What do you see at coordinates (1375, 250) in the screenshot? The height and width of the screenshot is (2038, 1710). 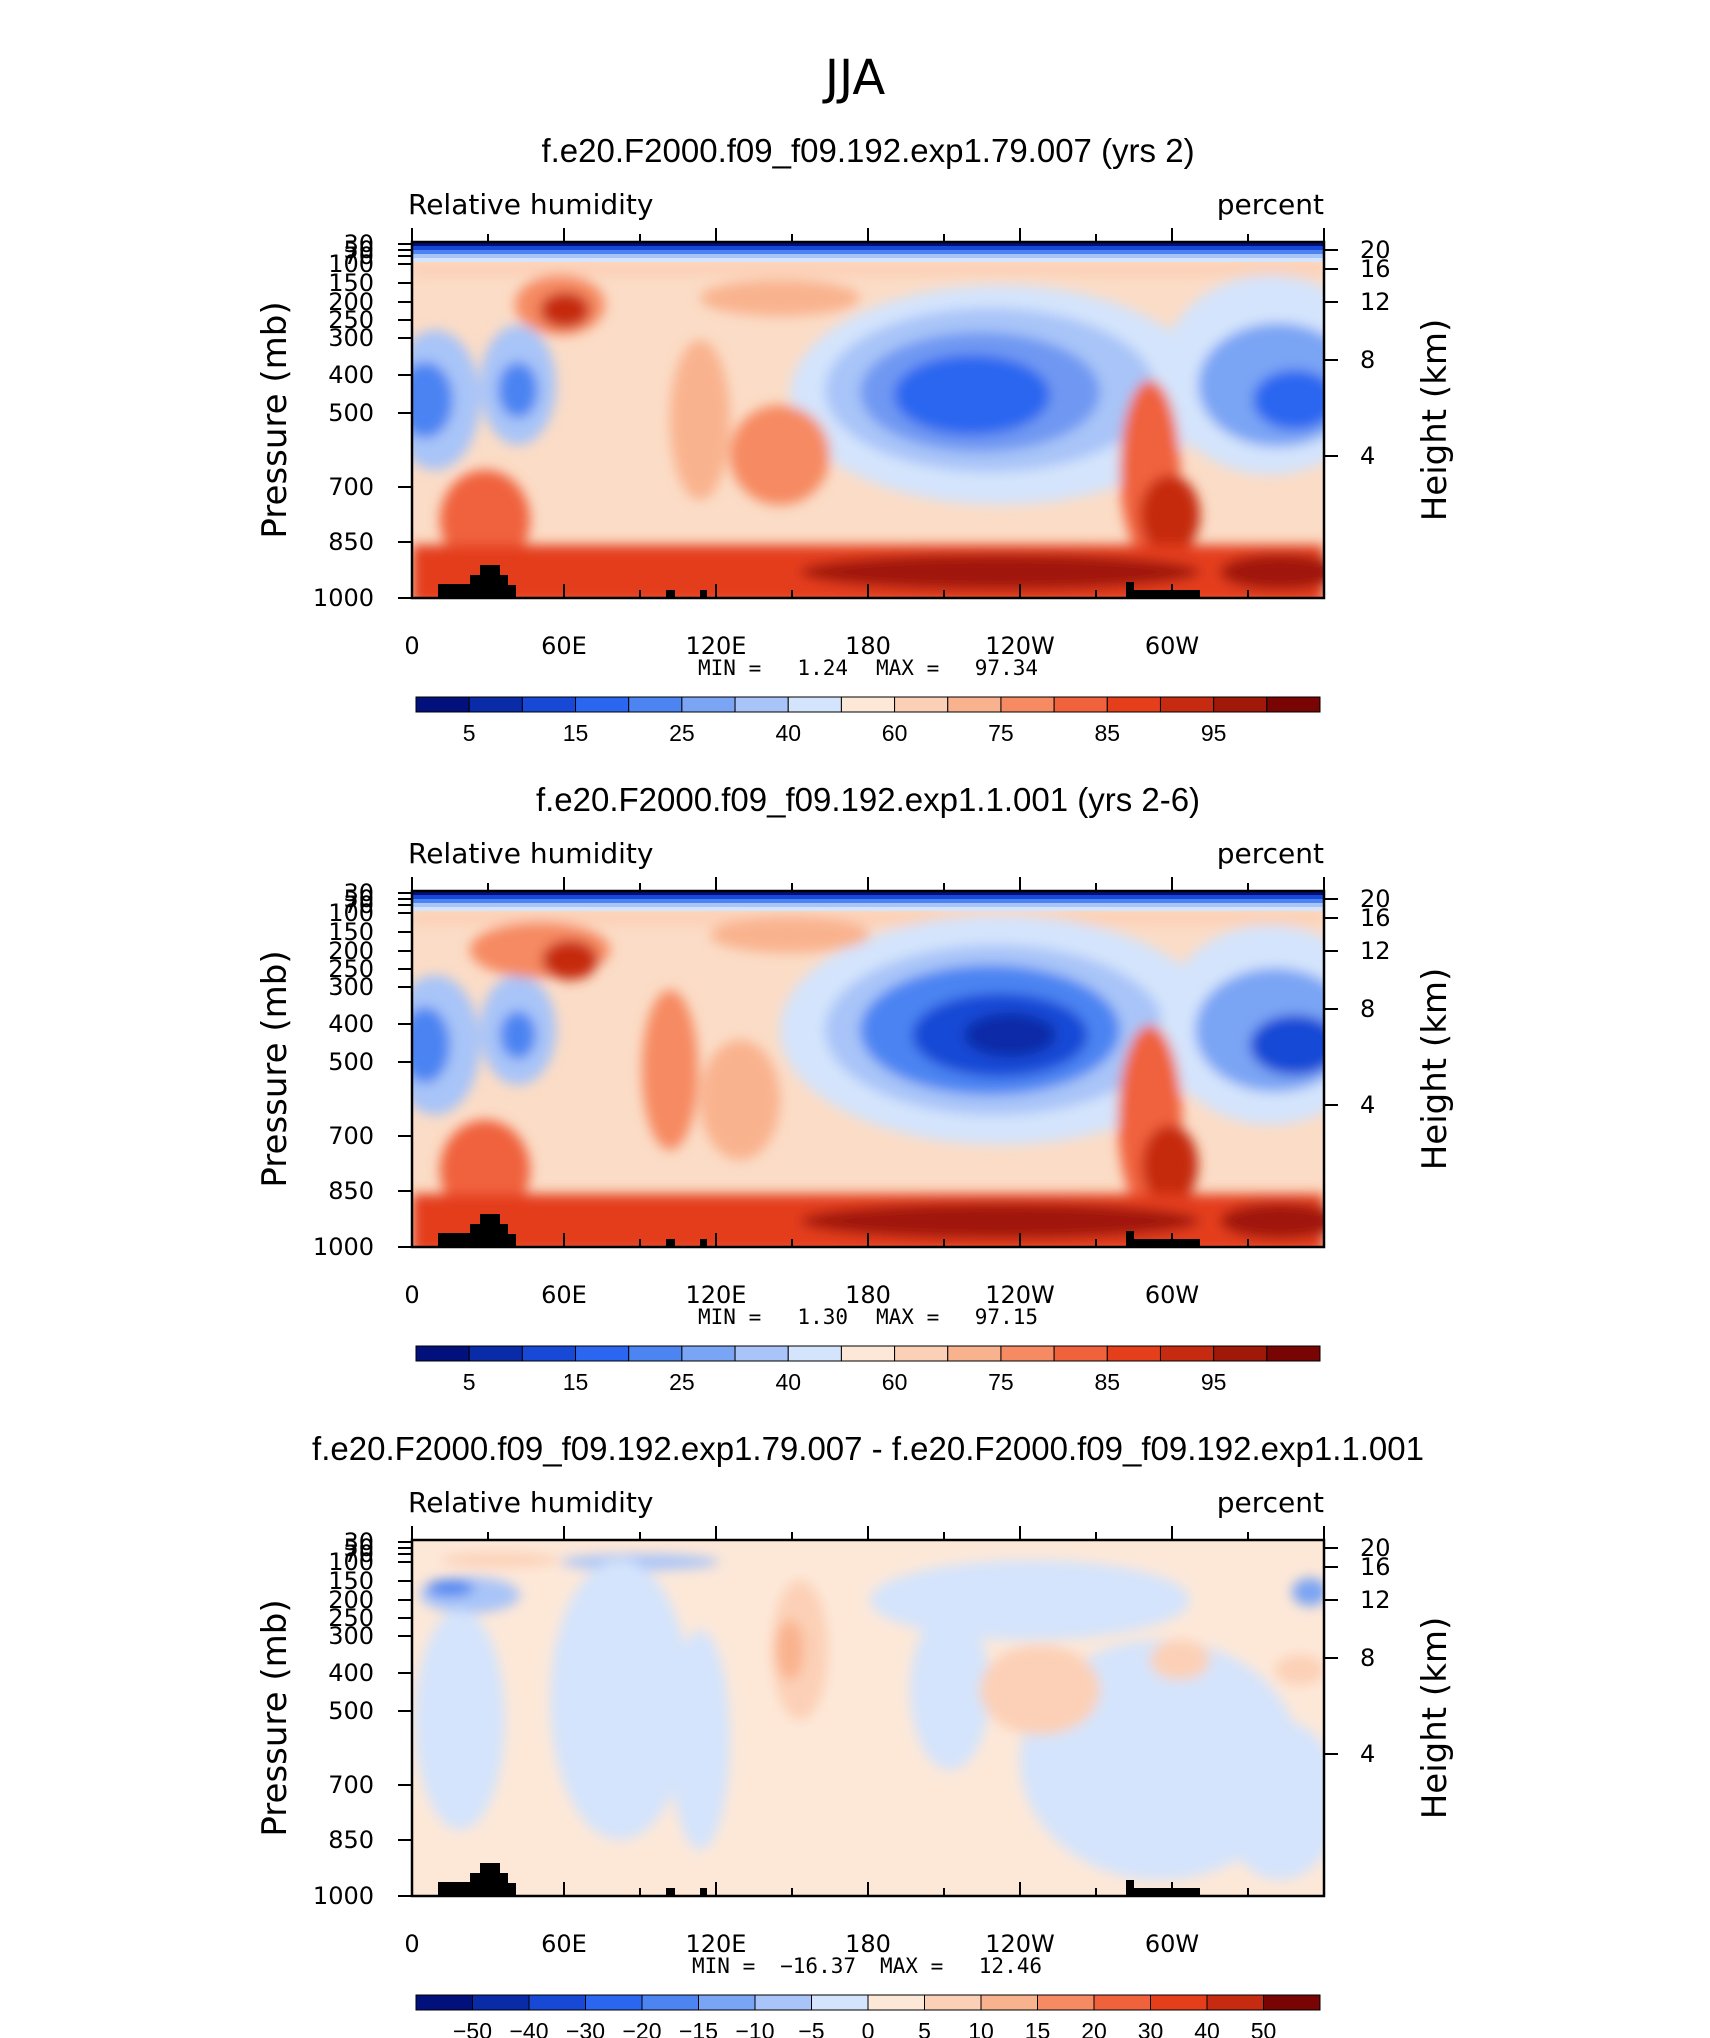 I see `panel-1-height-tick-label: 20` at bounding box center [1375, 250].